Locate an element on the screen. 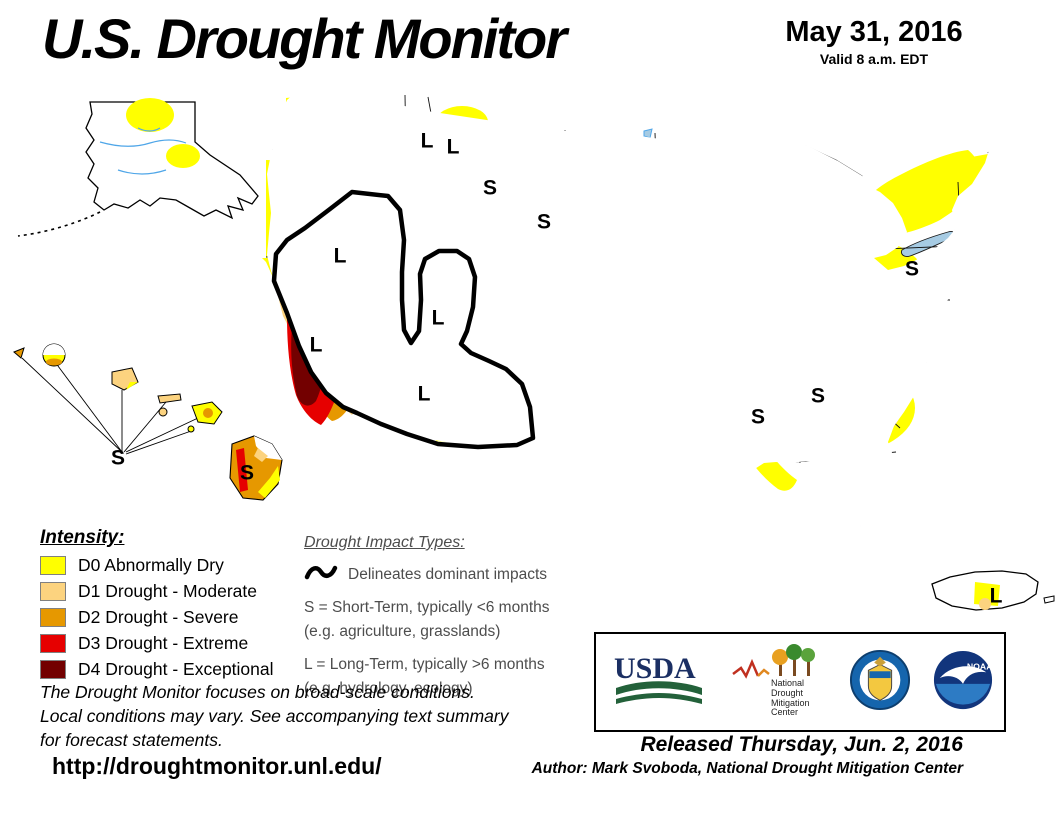 The width and height of the screenshot is (1056, 816). valid-time: Valid 8 a.m. EDT is located at coordinates (874, 59).